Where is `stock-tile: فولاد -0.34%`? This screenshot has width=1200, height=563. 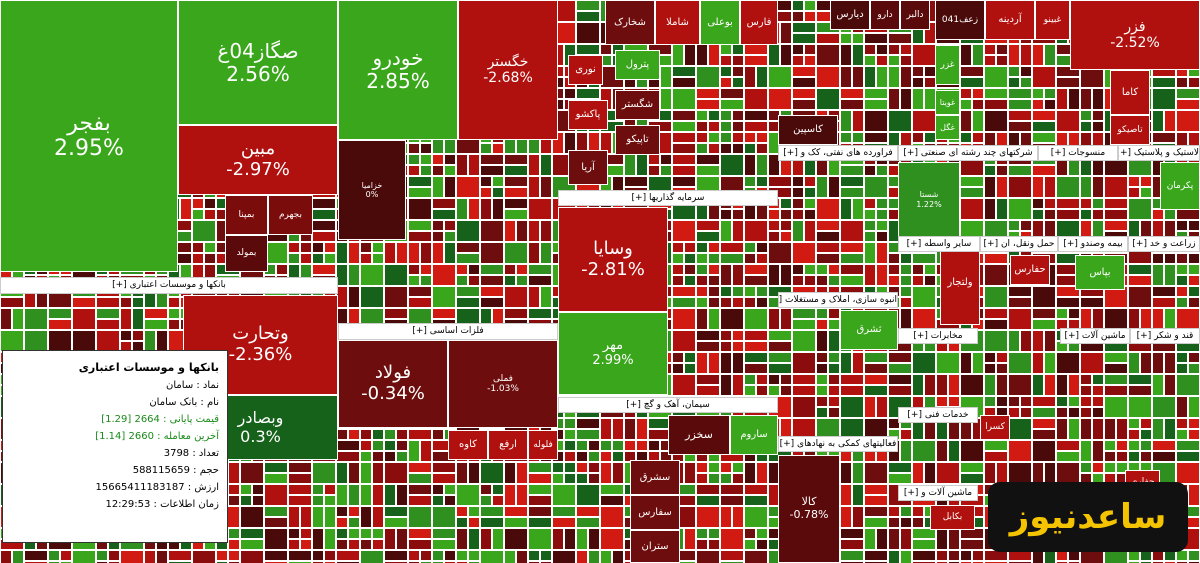 stock-tile: فولاد -0.34% is located at coordinates (393, 384).